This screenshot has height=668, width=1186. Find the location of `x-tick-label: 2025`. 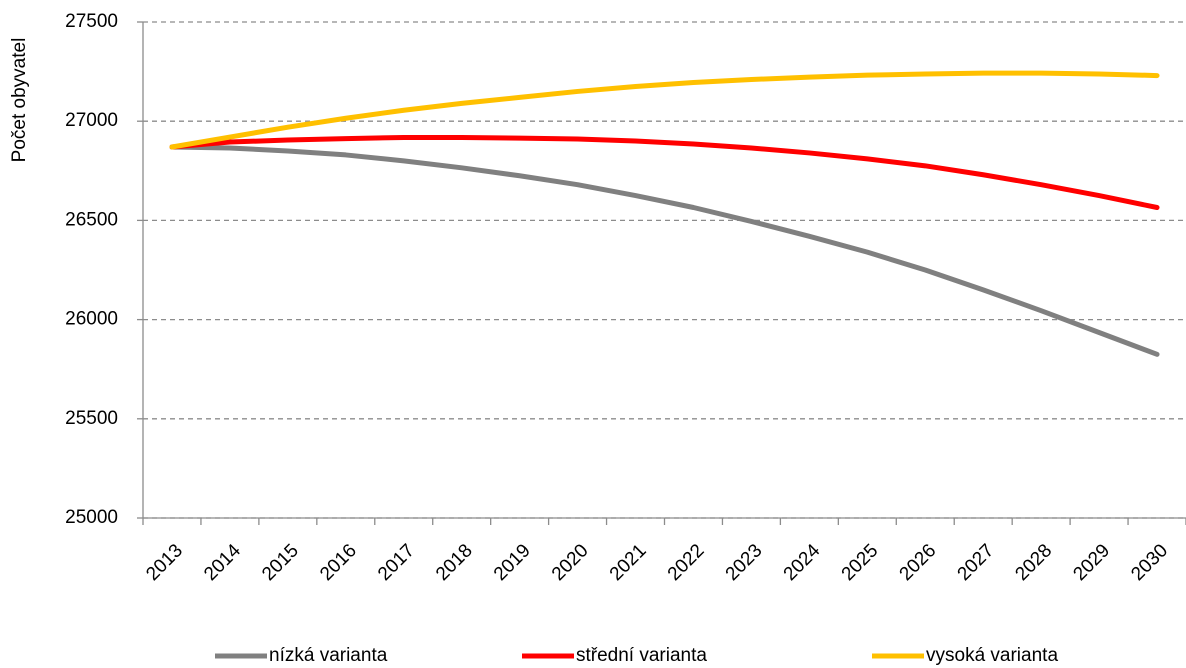

x-tick-label: 2025 is located at coordinates (860, 562).